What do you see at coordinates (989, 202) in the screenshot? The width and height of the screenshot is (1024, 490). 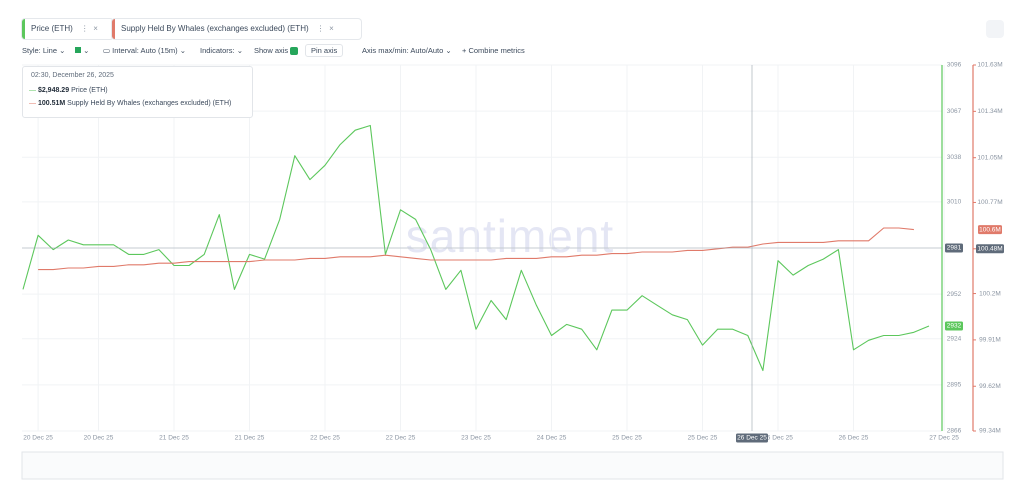 I see `y2-tick-label: 100.77M` at bounding box center [989, 202].